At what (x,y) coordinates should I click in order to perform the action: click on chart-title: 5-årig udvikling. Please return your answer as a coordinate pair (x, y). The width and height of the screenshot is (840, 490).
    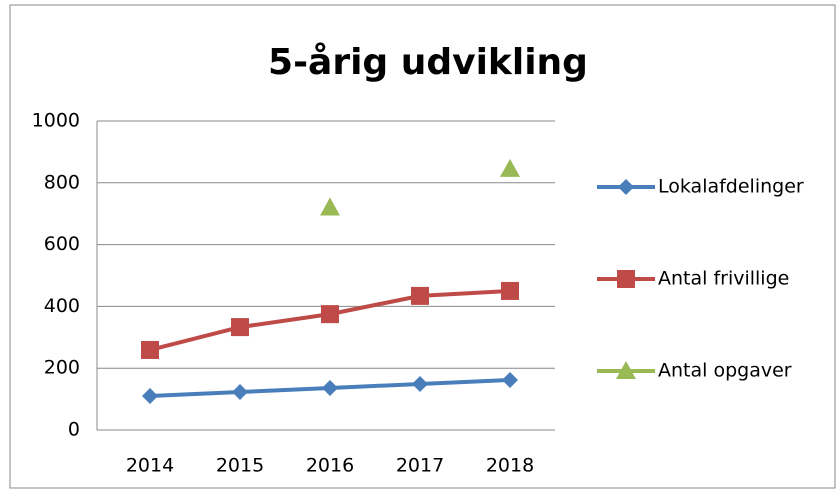
    Looking at the image, I should click on (428, 62).